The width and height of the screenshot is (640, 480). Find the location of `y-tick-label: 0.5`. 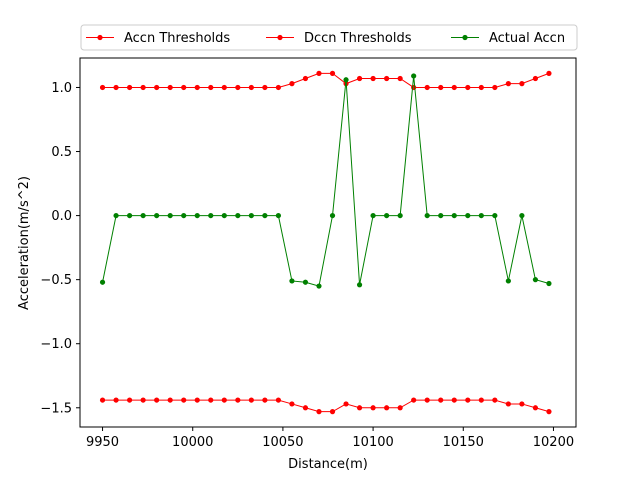

y-tick-label: 0.5 is located at coordinates (61, 152).